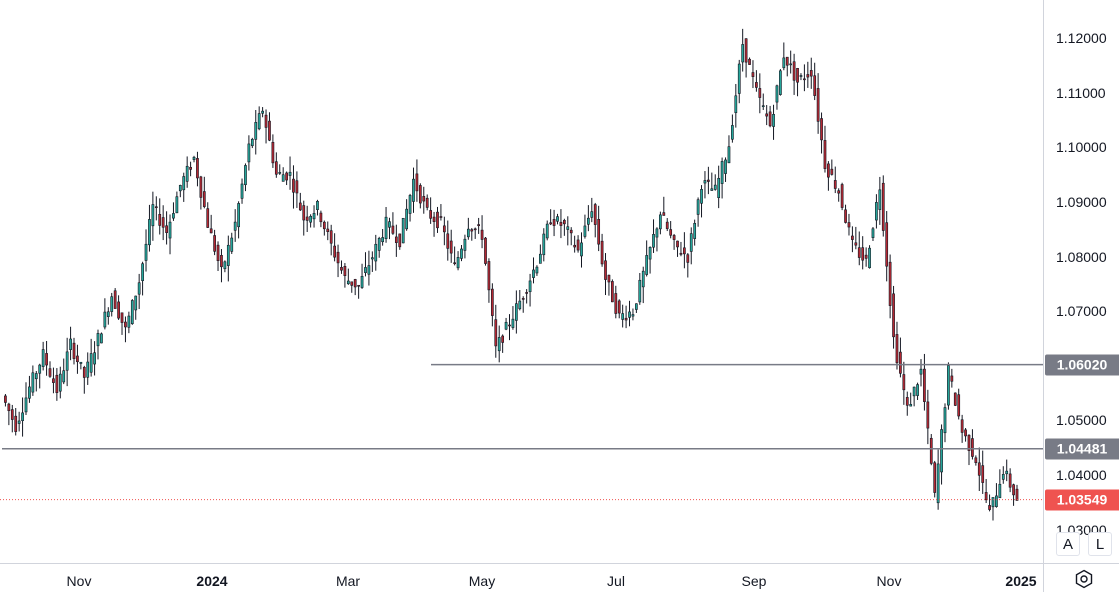 The width and height of the screenshot is (1119, 592). I want to click on log-scale-button: L, so click(1100, 544).